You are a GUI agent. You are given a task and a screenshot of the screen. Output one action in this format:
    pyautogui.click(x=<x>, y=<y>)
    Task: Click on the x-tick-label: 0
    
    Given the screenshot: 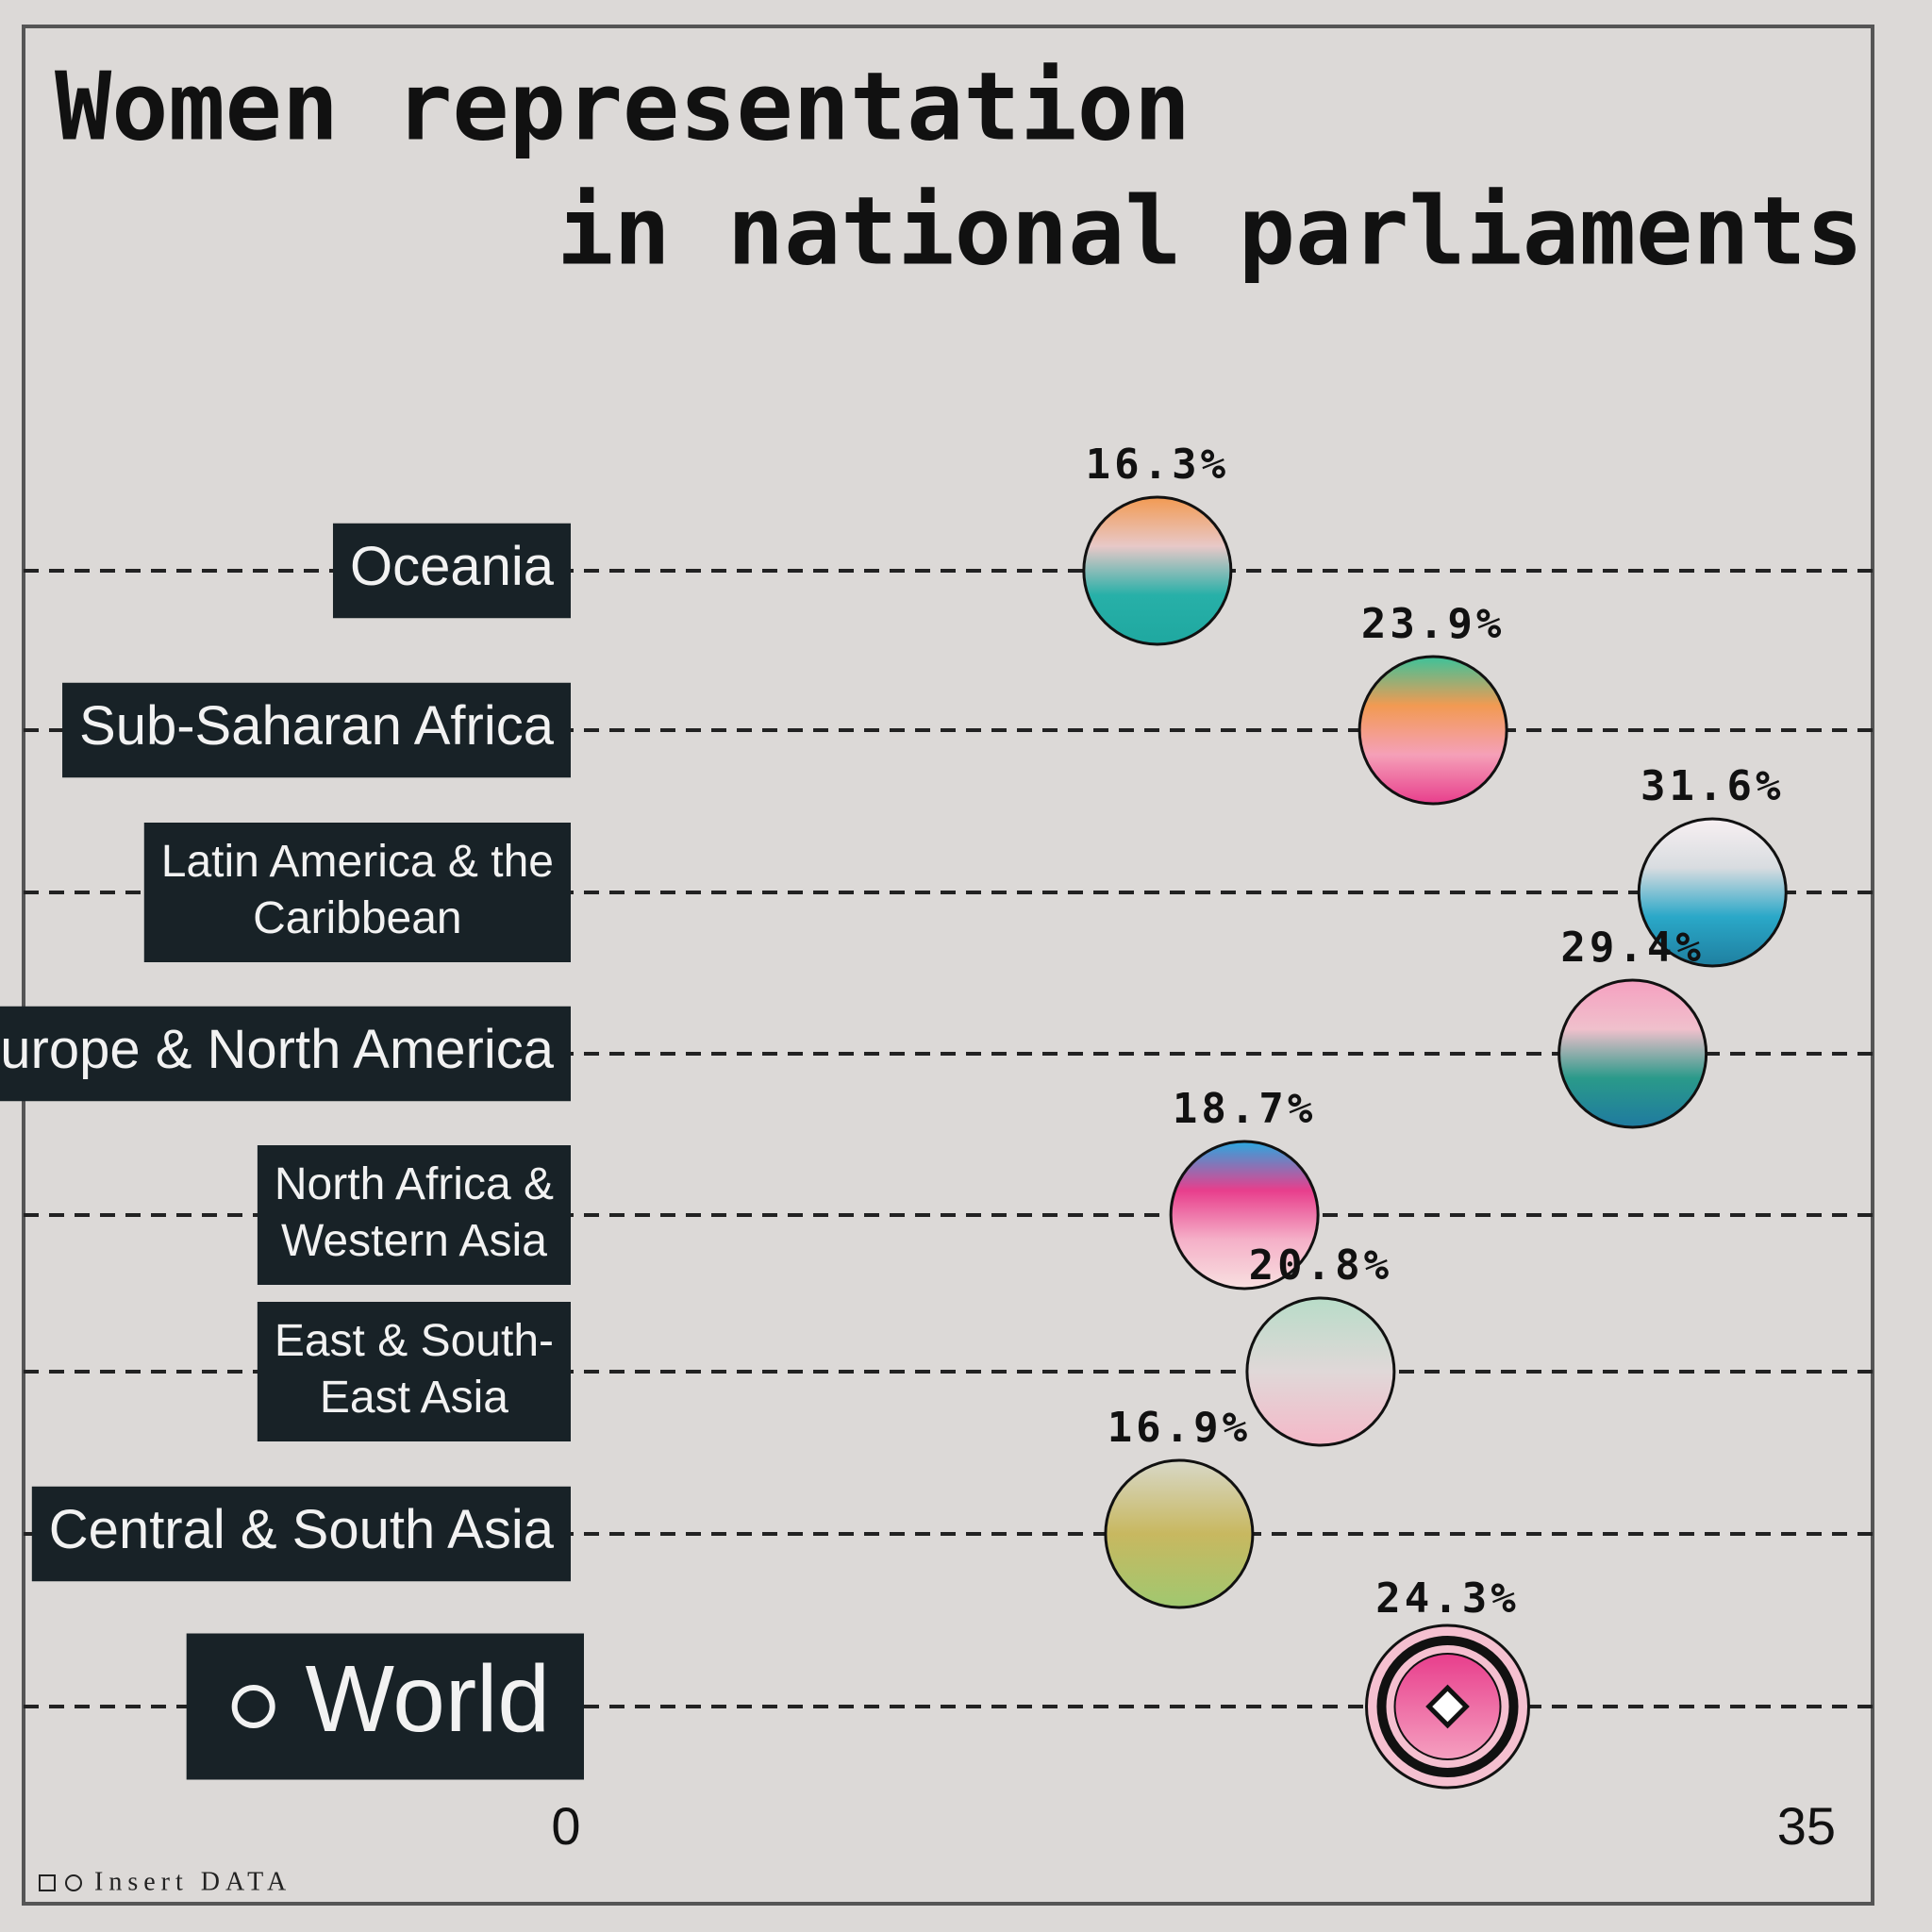 What is the action you would take?
    pyautogui.click(x=566, y=1826)
    